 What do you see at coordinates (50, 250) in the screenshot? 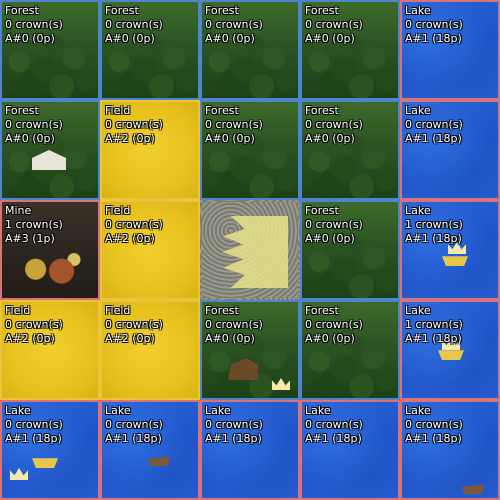
I see `tile-mine: Mine 1 crown(s) A#3 (1p)` at bounding box center [50, 250].